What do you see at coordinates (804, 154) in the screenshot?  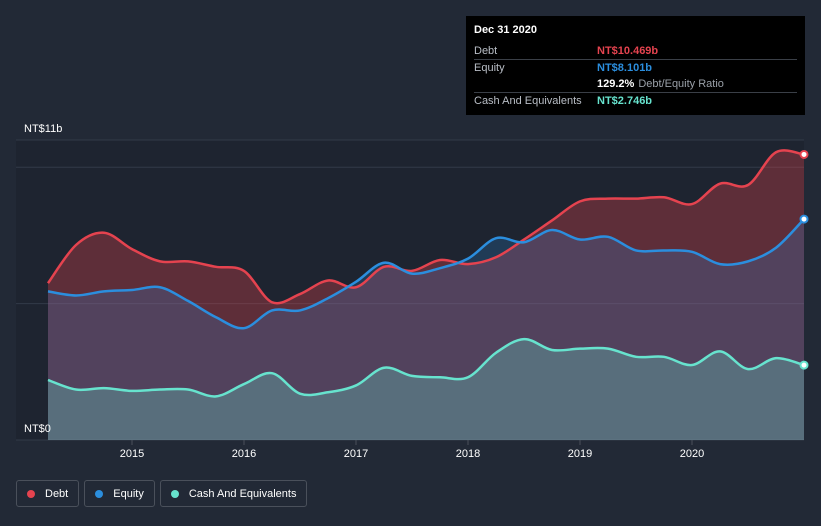 I see `debt-end-marker` at bounding box center [804, 154].